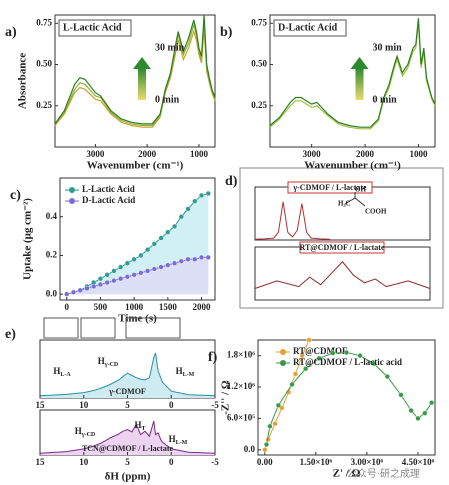  Describe the element at coordinates (344, 204) in the screenshot. I see `structure-label: H₃C` at that location.